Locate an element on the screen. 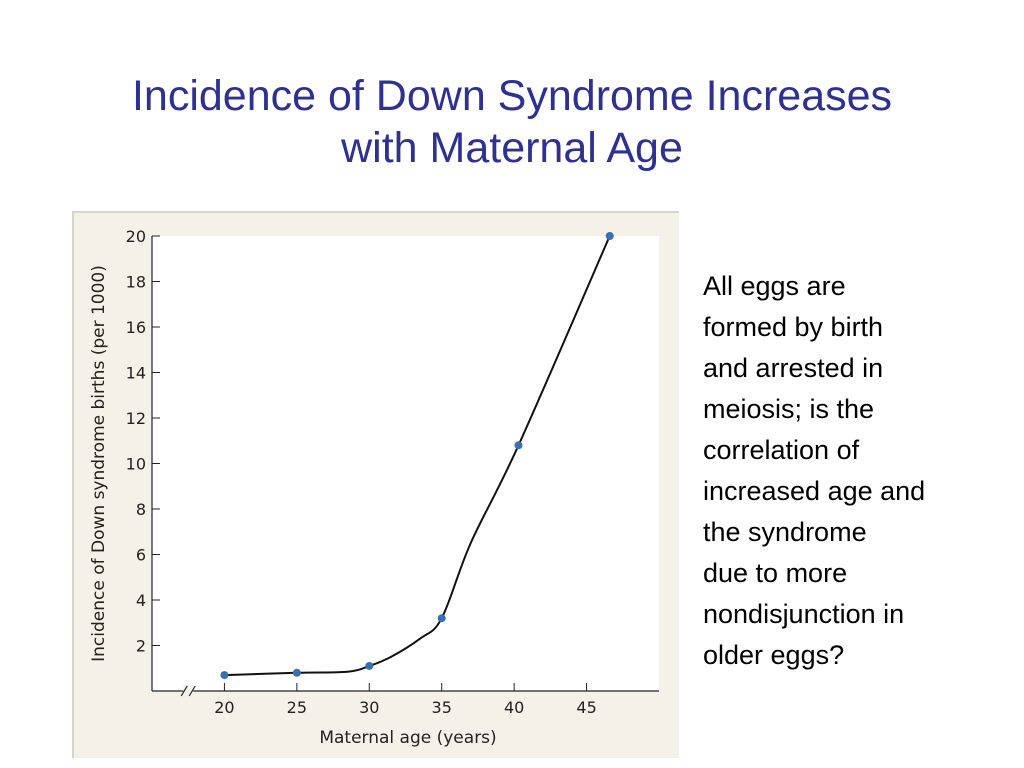  body-line: older eggs? is located at coordinates (774, 655).